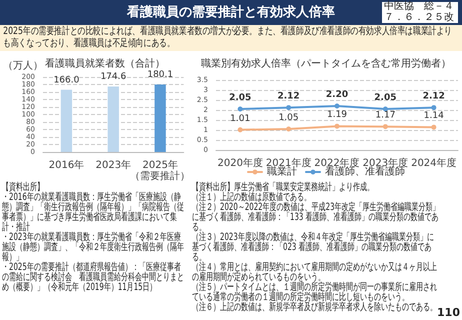 This screenshot has width=462, height=320. I want to click on x-tick-label: 2024年度, so click(434, 163).